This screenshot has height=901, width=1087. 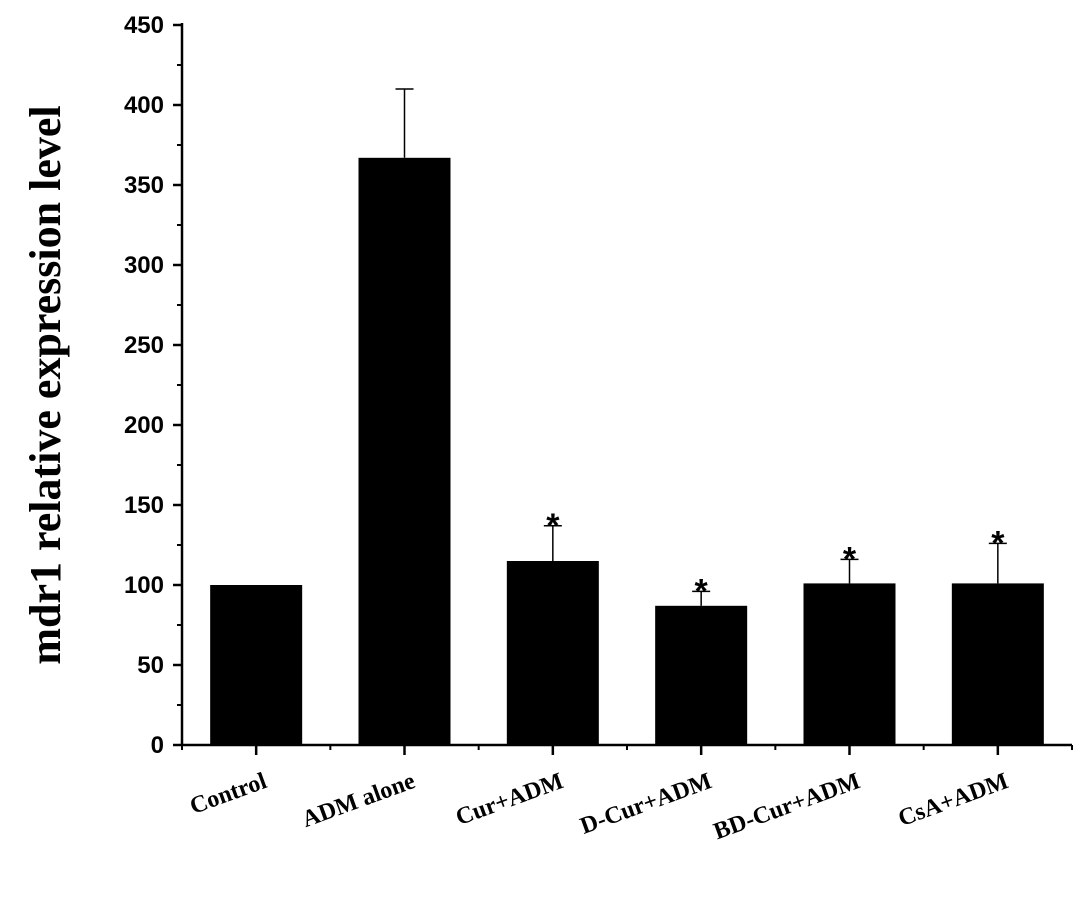 What do you see at coordinates (45, 384) in the screenshot?
I see `y-axis-label: mdr1 relative expression level` at bounding box center [45, 384].